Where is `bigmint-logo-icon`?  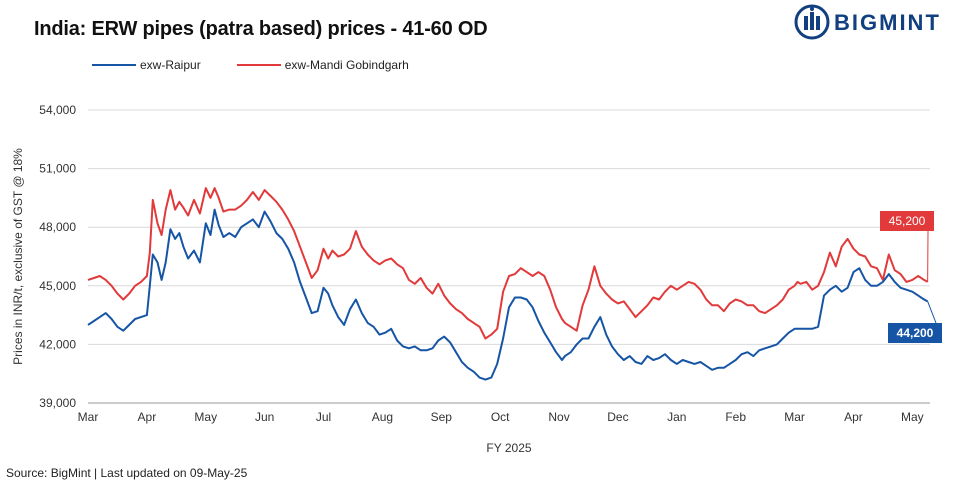 bigmint-logo-icon is located at coordinates (812, 22).